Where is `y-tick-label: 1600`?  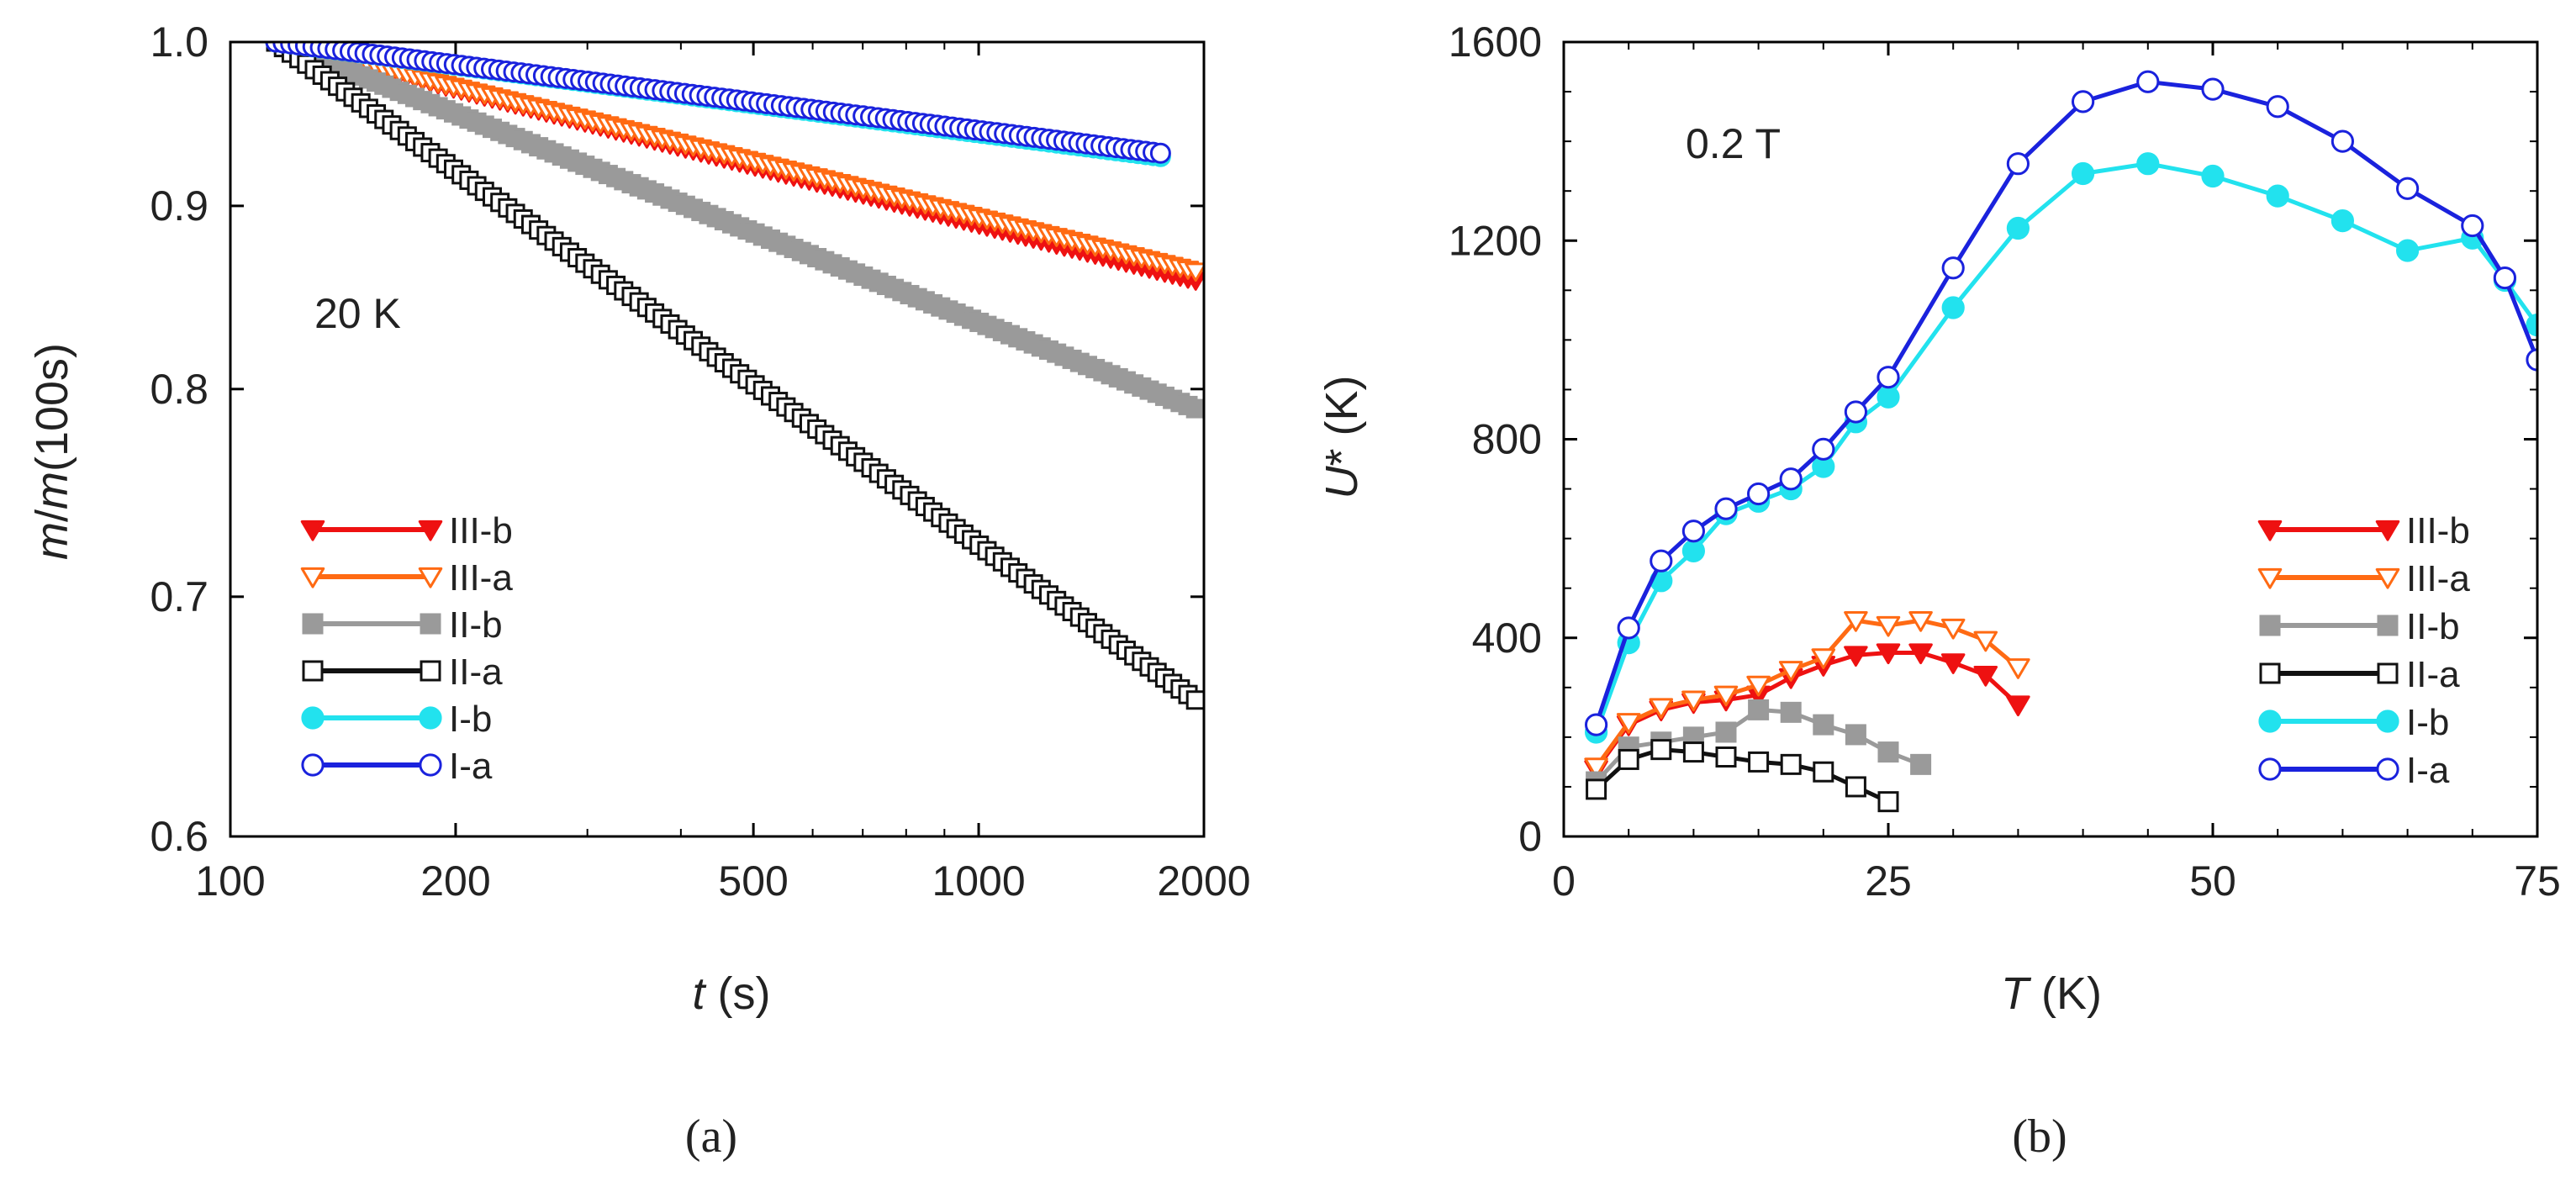
y-tick-label: 1600 is located at coordinates (1496, 42).